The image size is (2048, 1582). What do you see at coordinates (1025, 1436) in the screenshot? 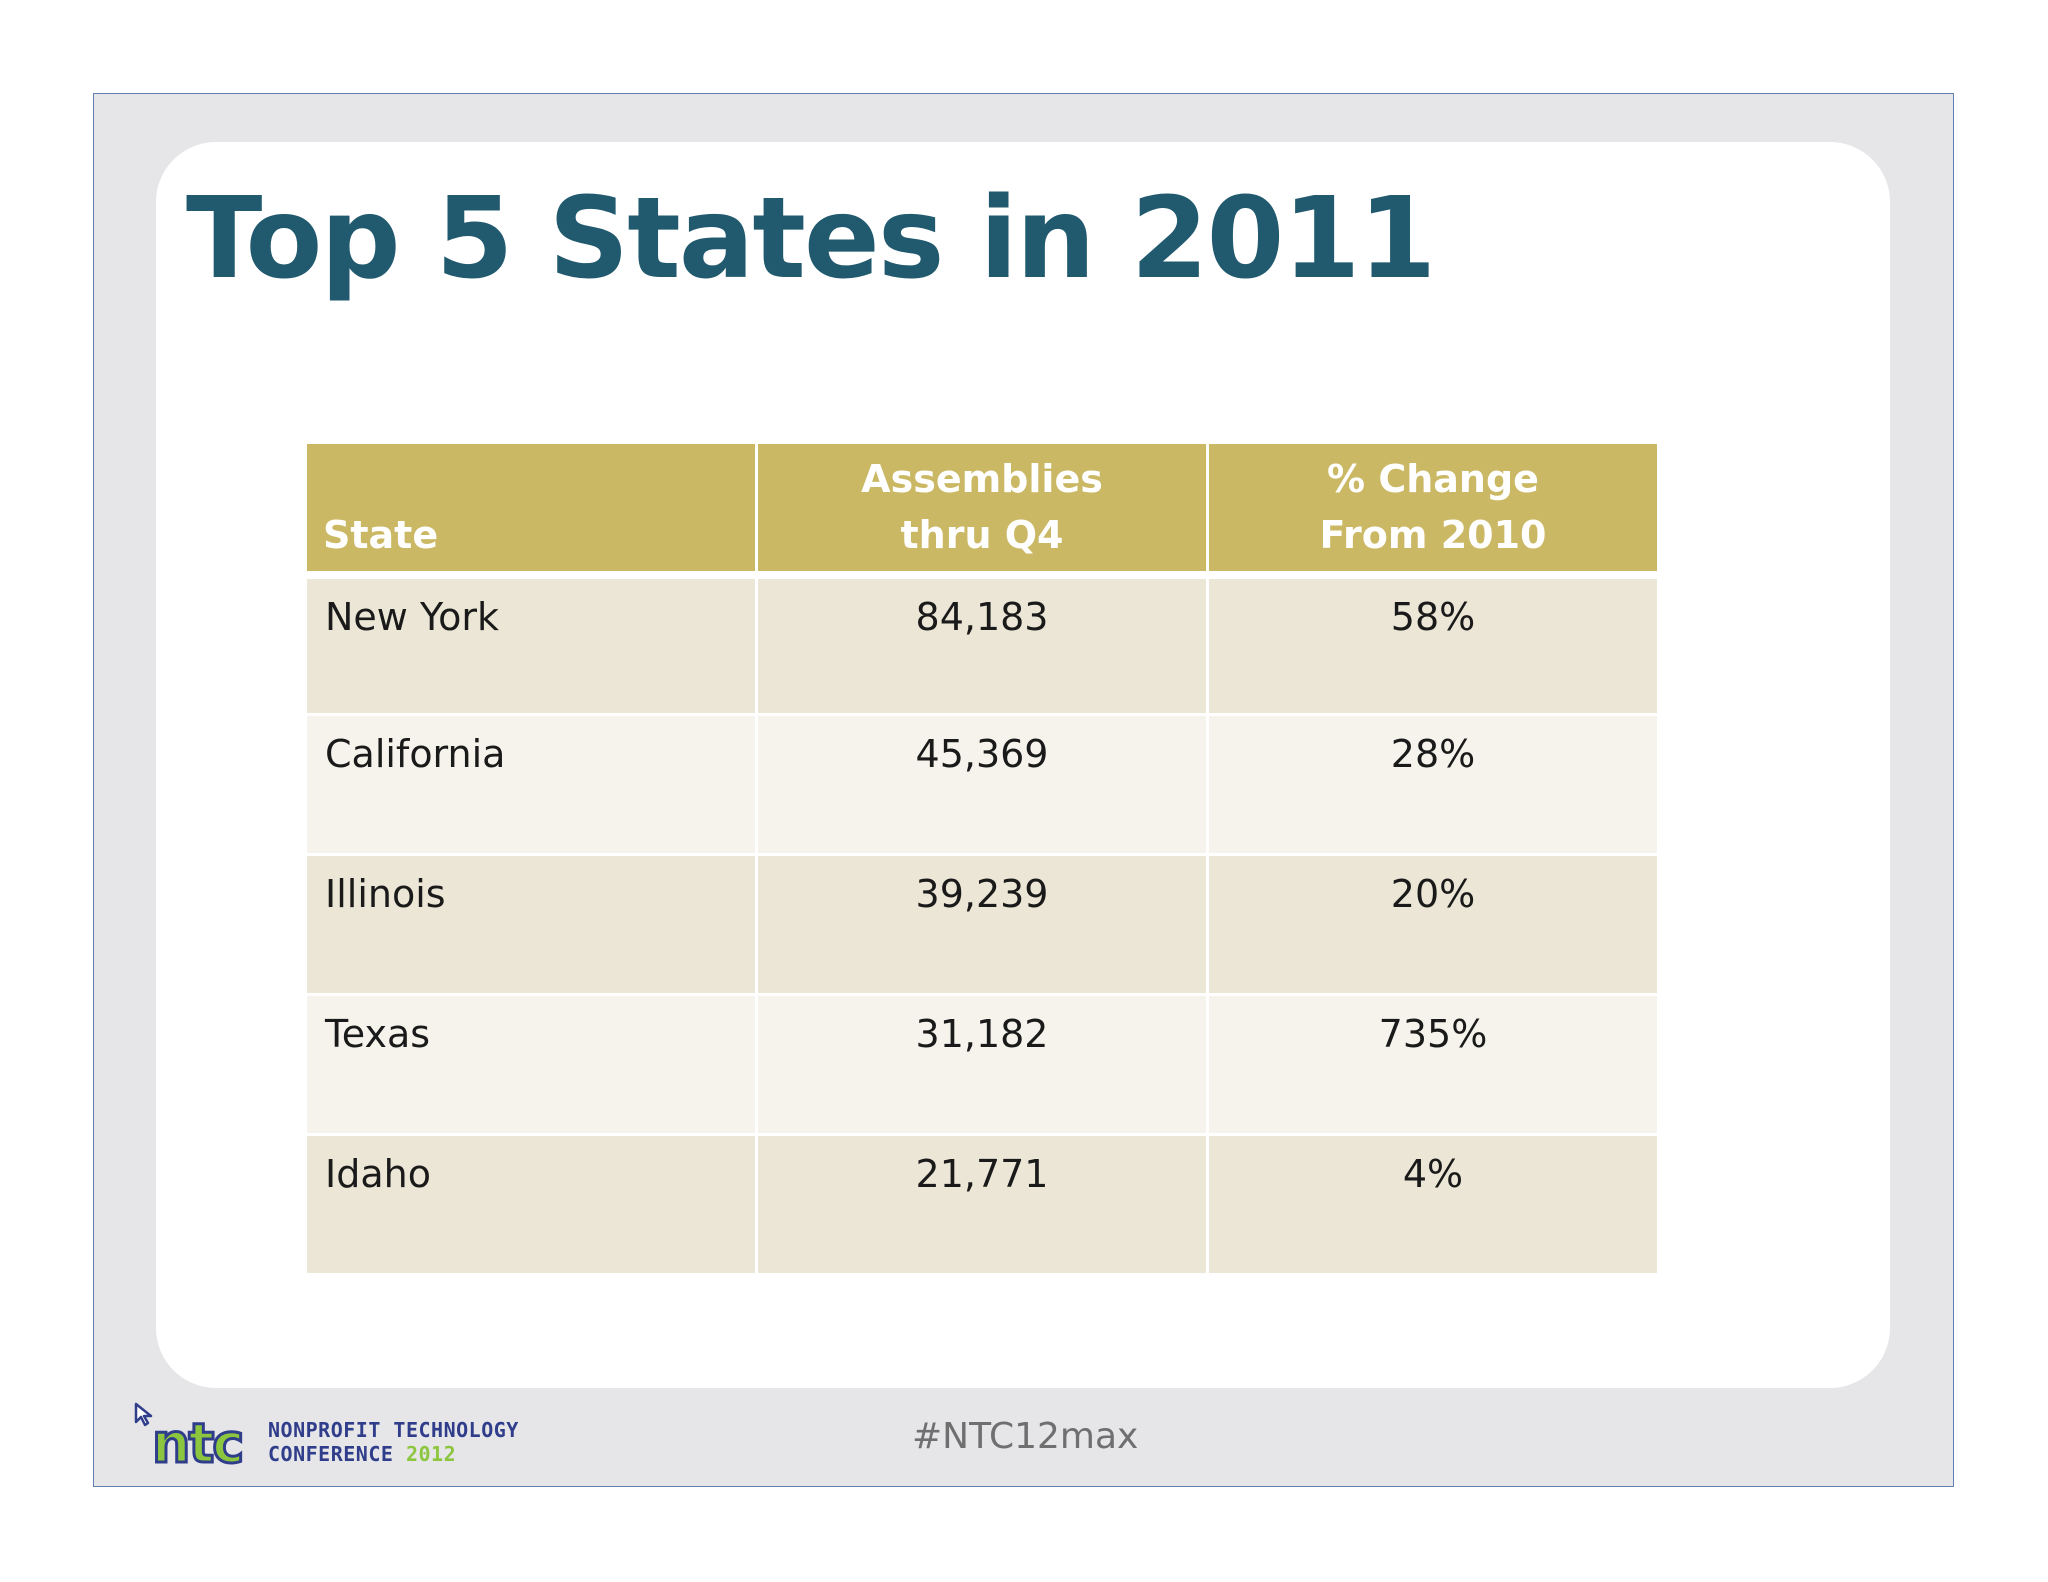
I see `hashtag: #NTC12max` at bounding box center [1025, 1436].